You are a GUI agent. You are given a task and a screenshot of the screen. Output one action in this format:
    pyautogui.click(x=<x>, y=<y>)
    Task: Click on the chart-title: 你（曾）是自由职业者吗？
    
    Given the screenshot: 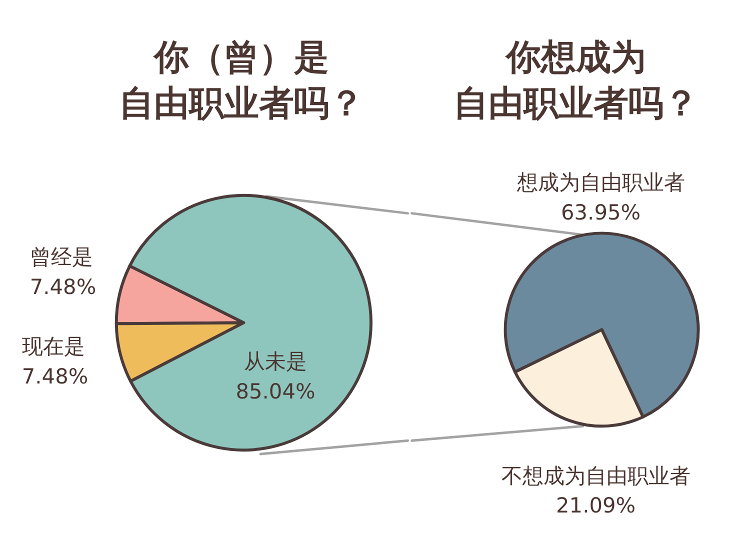 What is the action you would take?
    pyautogui.click(x=241, y=81)
    